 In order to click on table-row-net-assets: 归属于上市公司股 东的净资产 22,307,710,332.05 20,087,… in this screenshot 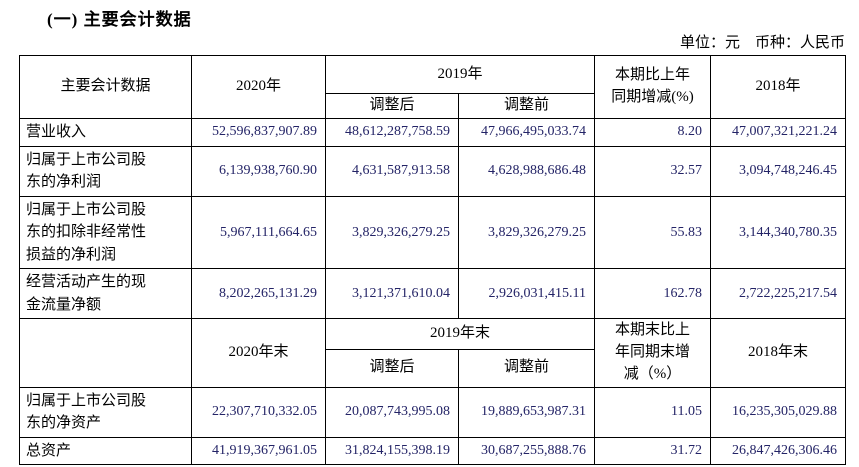, I will do `click(433, 412)`.